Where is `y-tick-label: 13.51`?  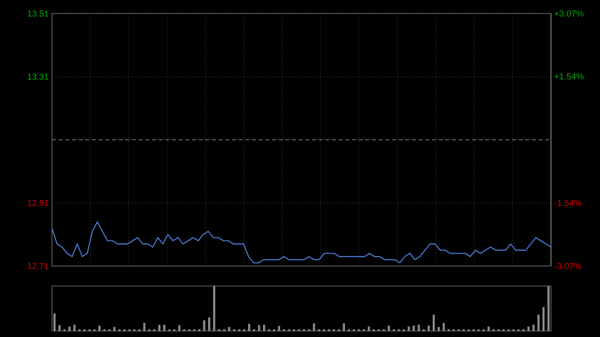
y-tick-label: 13.51 is located at coordinates (38, 13).